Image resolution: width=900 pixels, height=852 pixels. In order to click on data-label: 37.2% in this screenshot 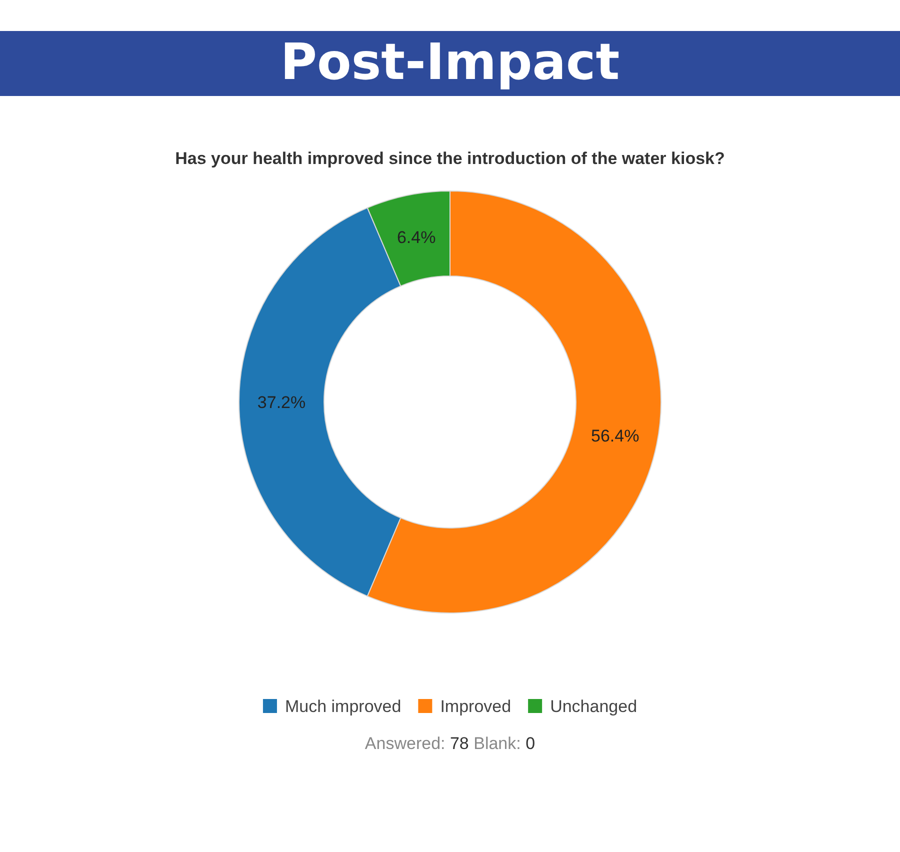, I will do `click(281, 402)`.